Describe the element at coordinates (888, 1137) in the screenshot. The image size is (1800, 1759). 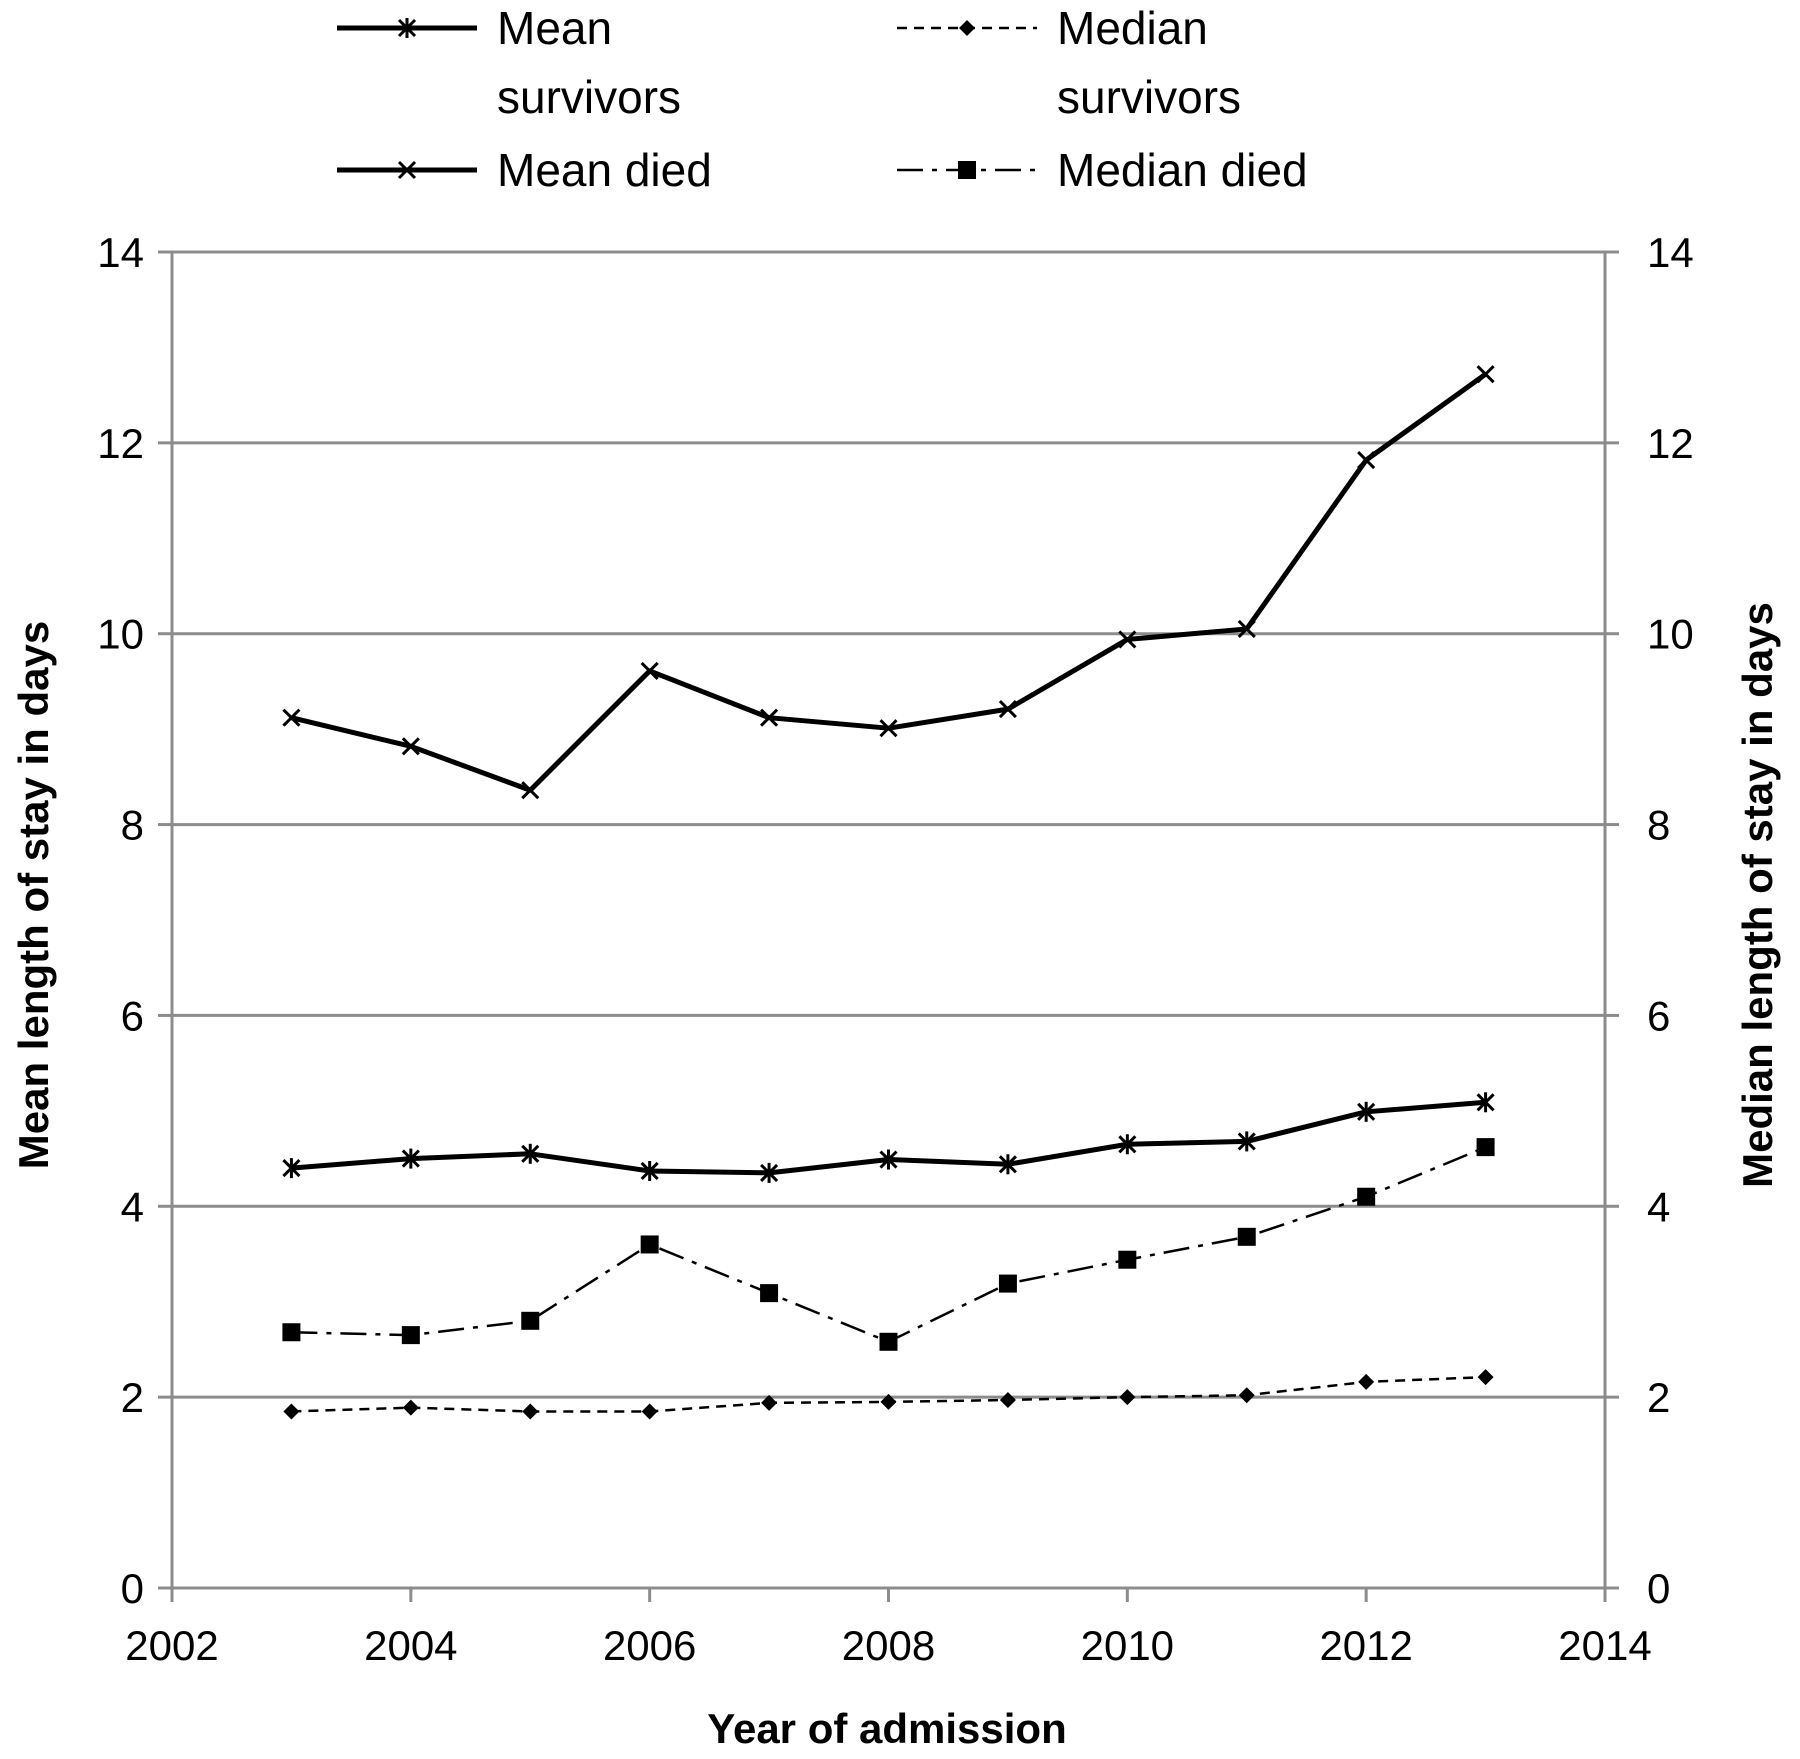
I see `series-mean-survivors` at that location.